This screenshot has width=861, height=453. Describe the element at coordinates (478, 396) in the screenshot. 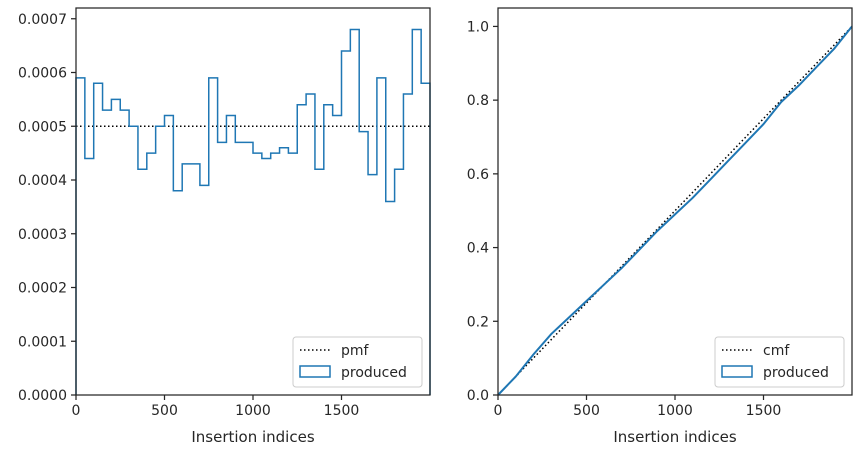

I see `y-tick-label: 0.0` at that location.